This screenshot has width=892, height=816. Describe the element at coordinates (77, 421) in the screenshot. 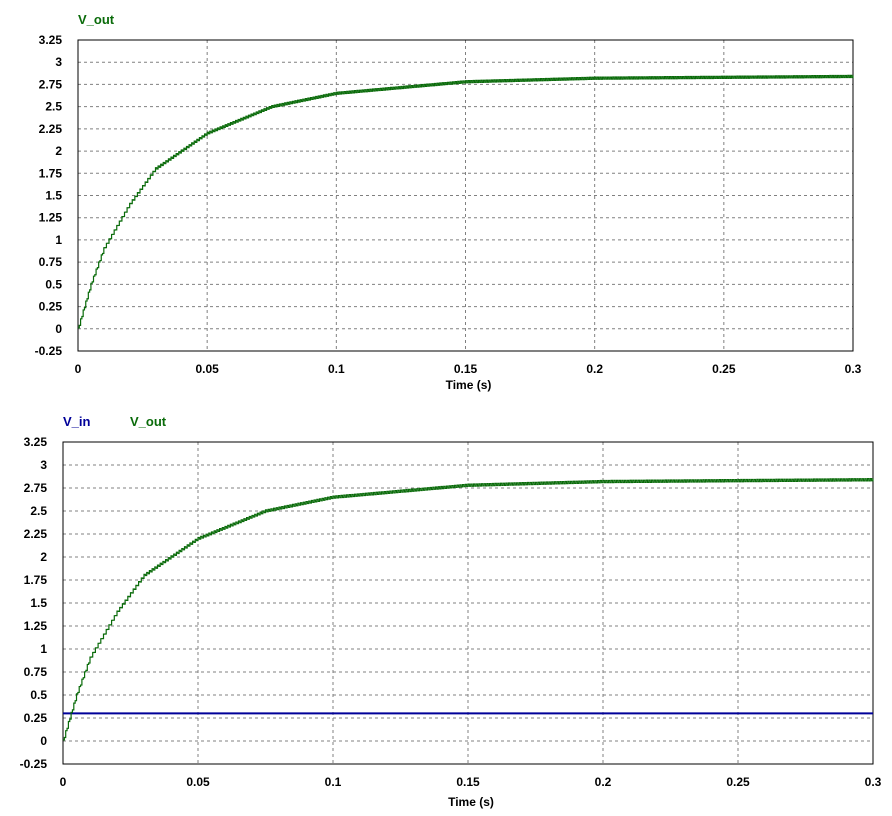

I see `legend-entry: V_in` at that location.